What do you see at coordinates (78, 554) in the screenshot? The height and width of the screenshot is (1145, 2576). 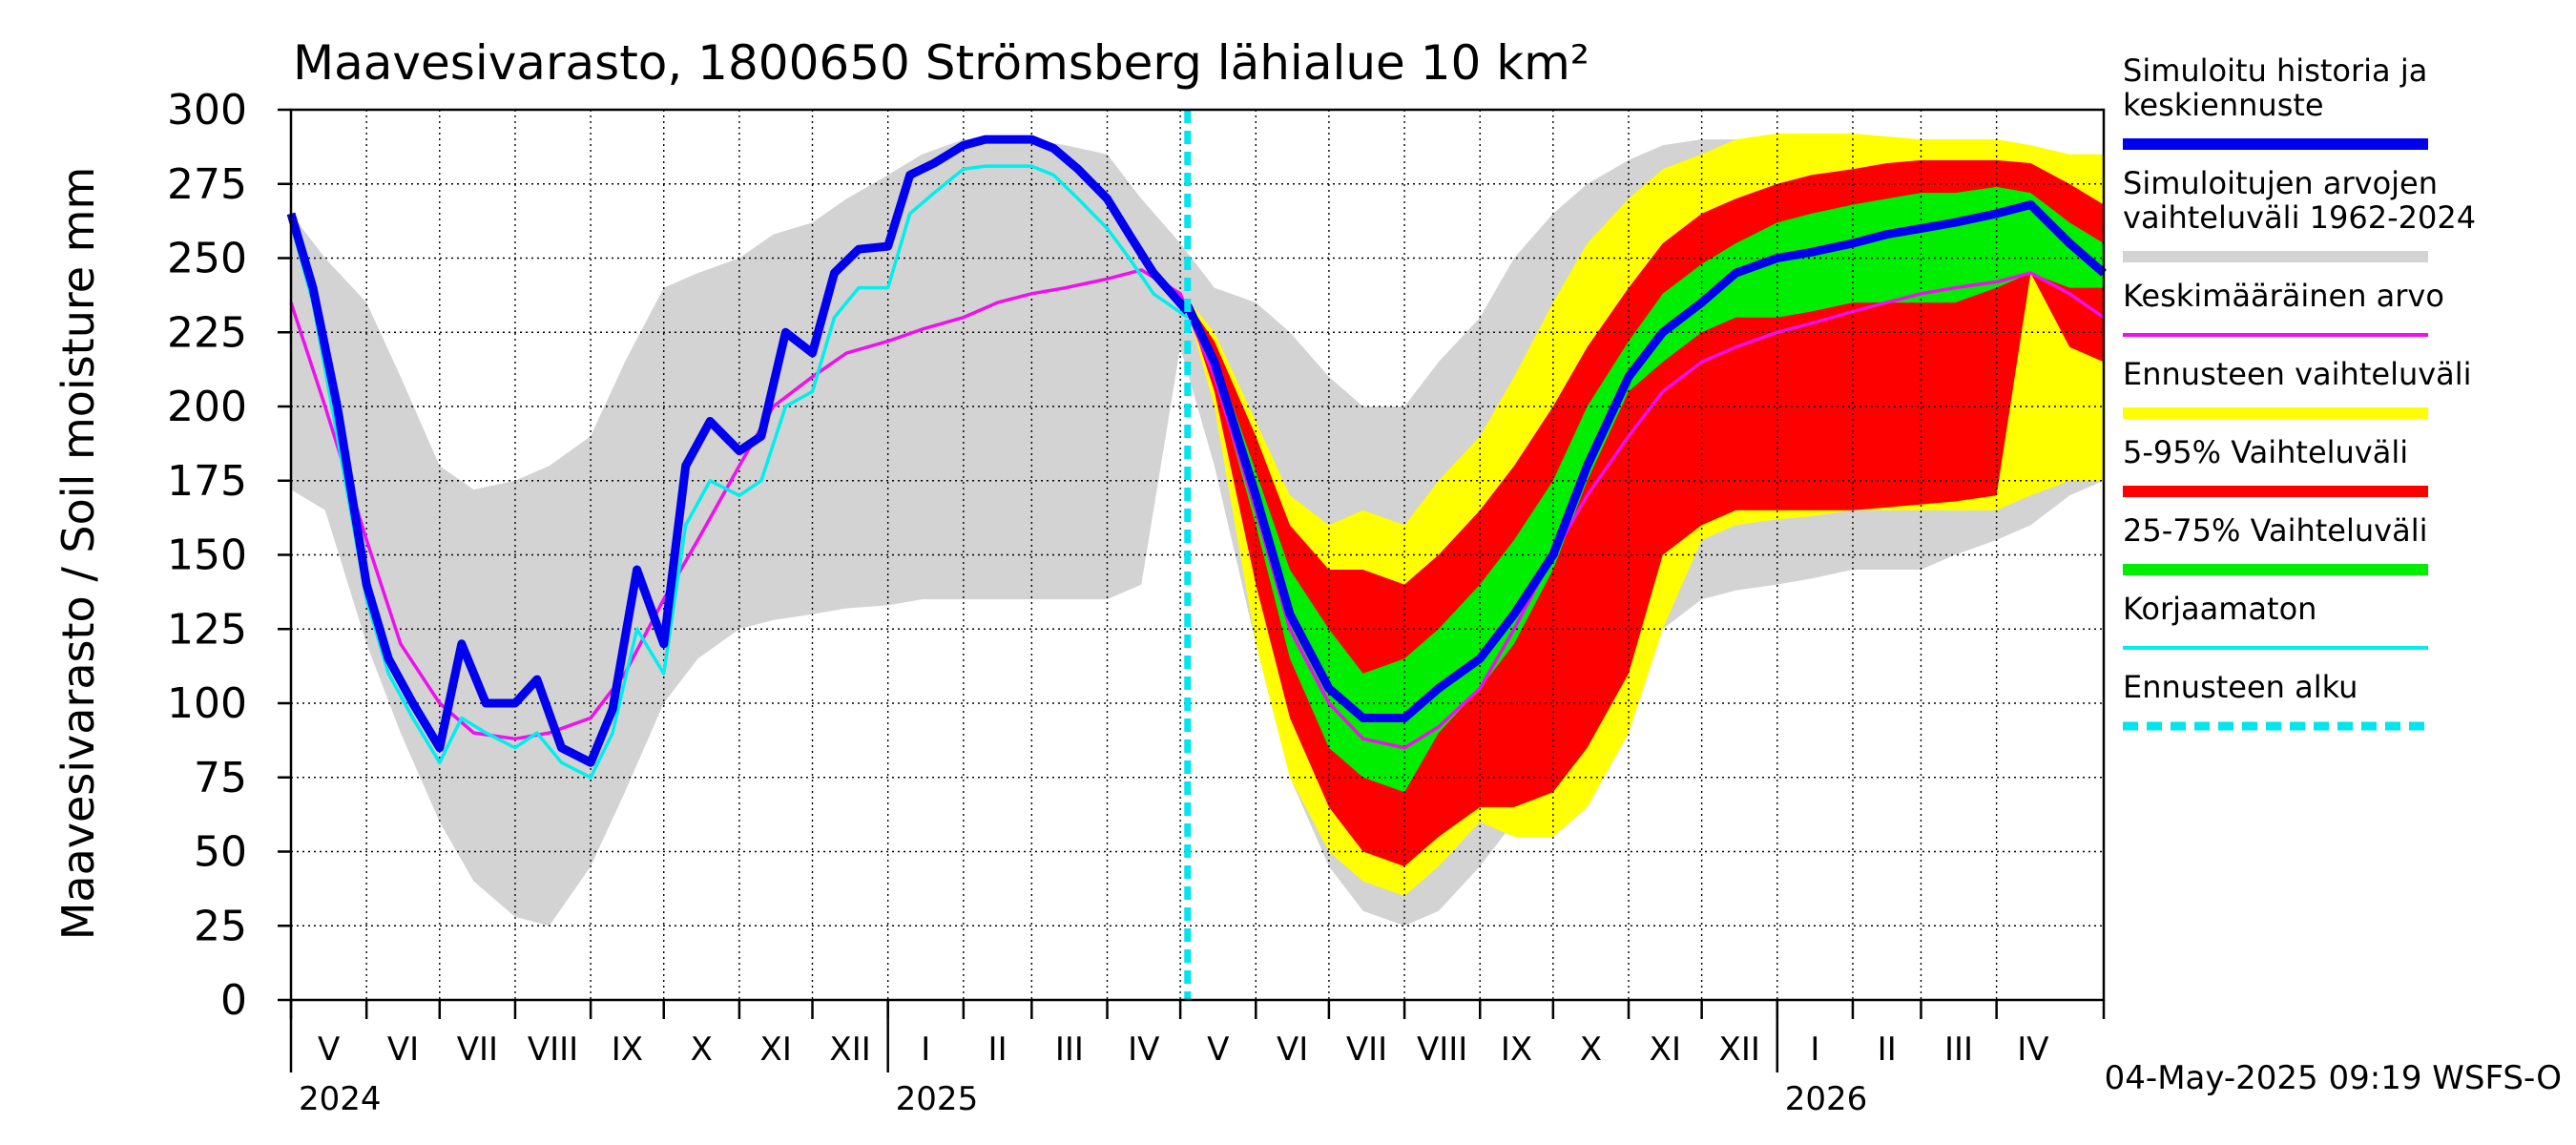 I see `y-axis-label: Maavesivarasto / Soil moisture mm` at bounding box center [78, 554].